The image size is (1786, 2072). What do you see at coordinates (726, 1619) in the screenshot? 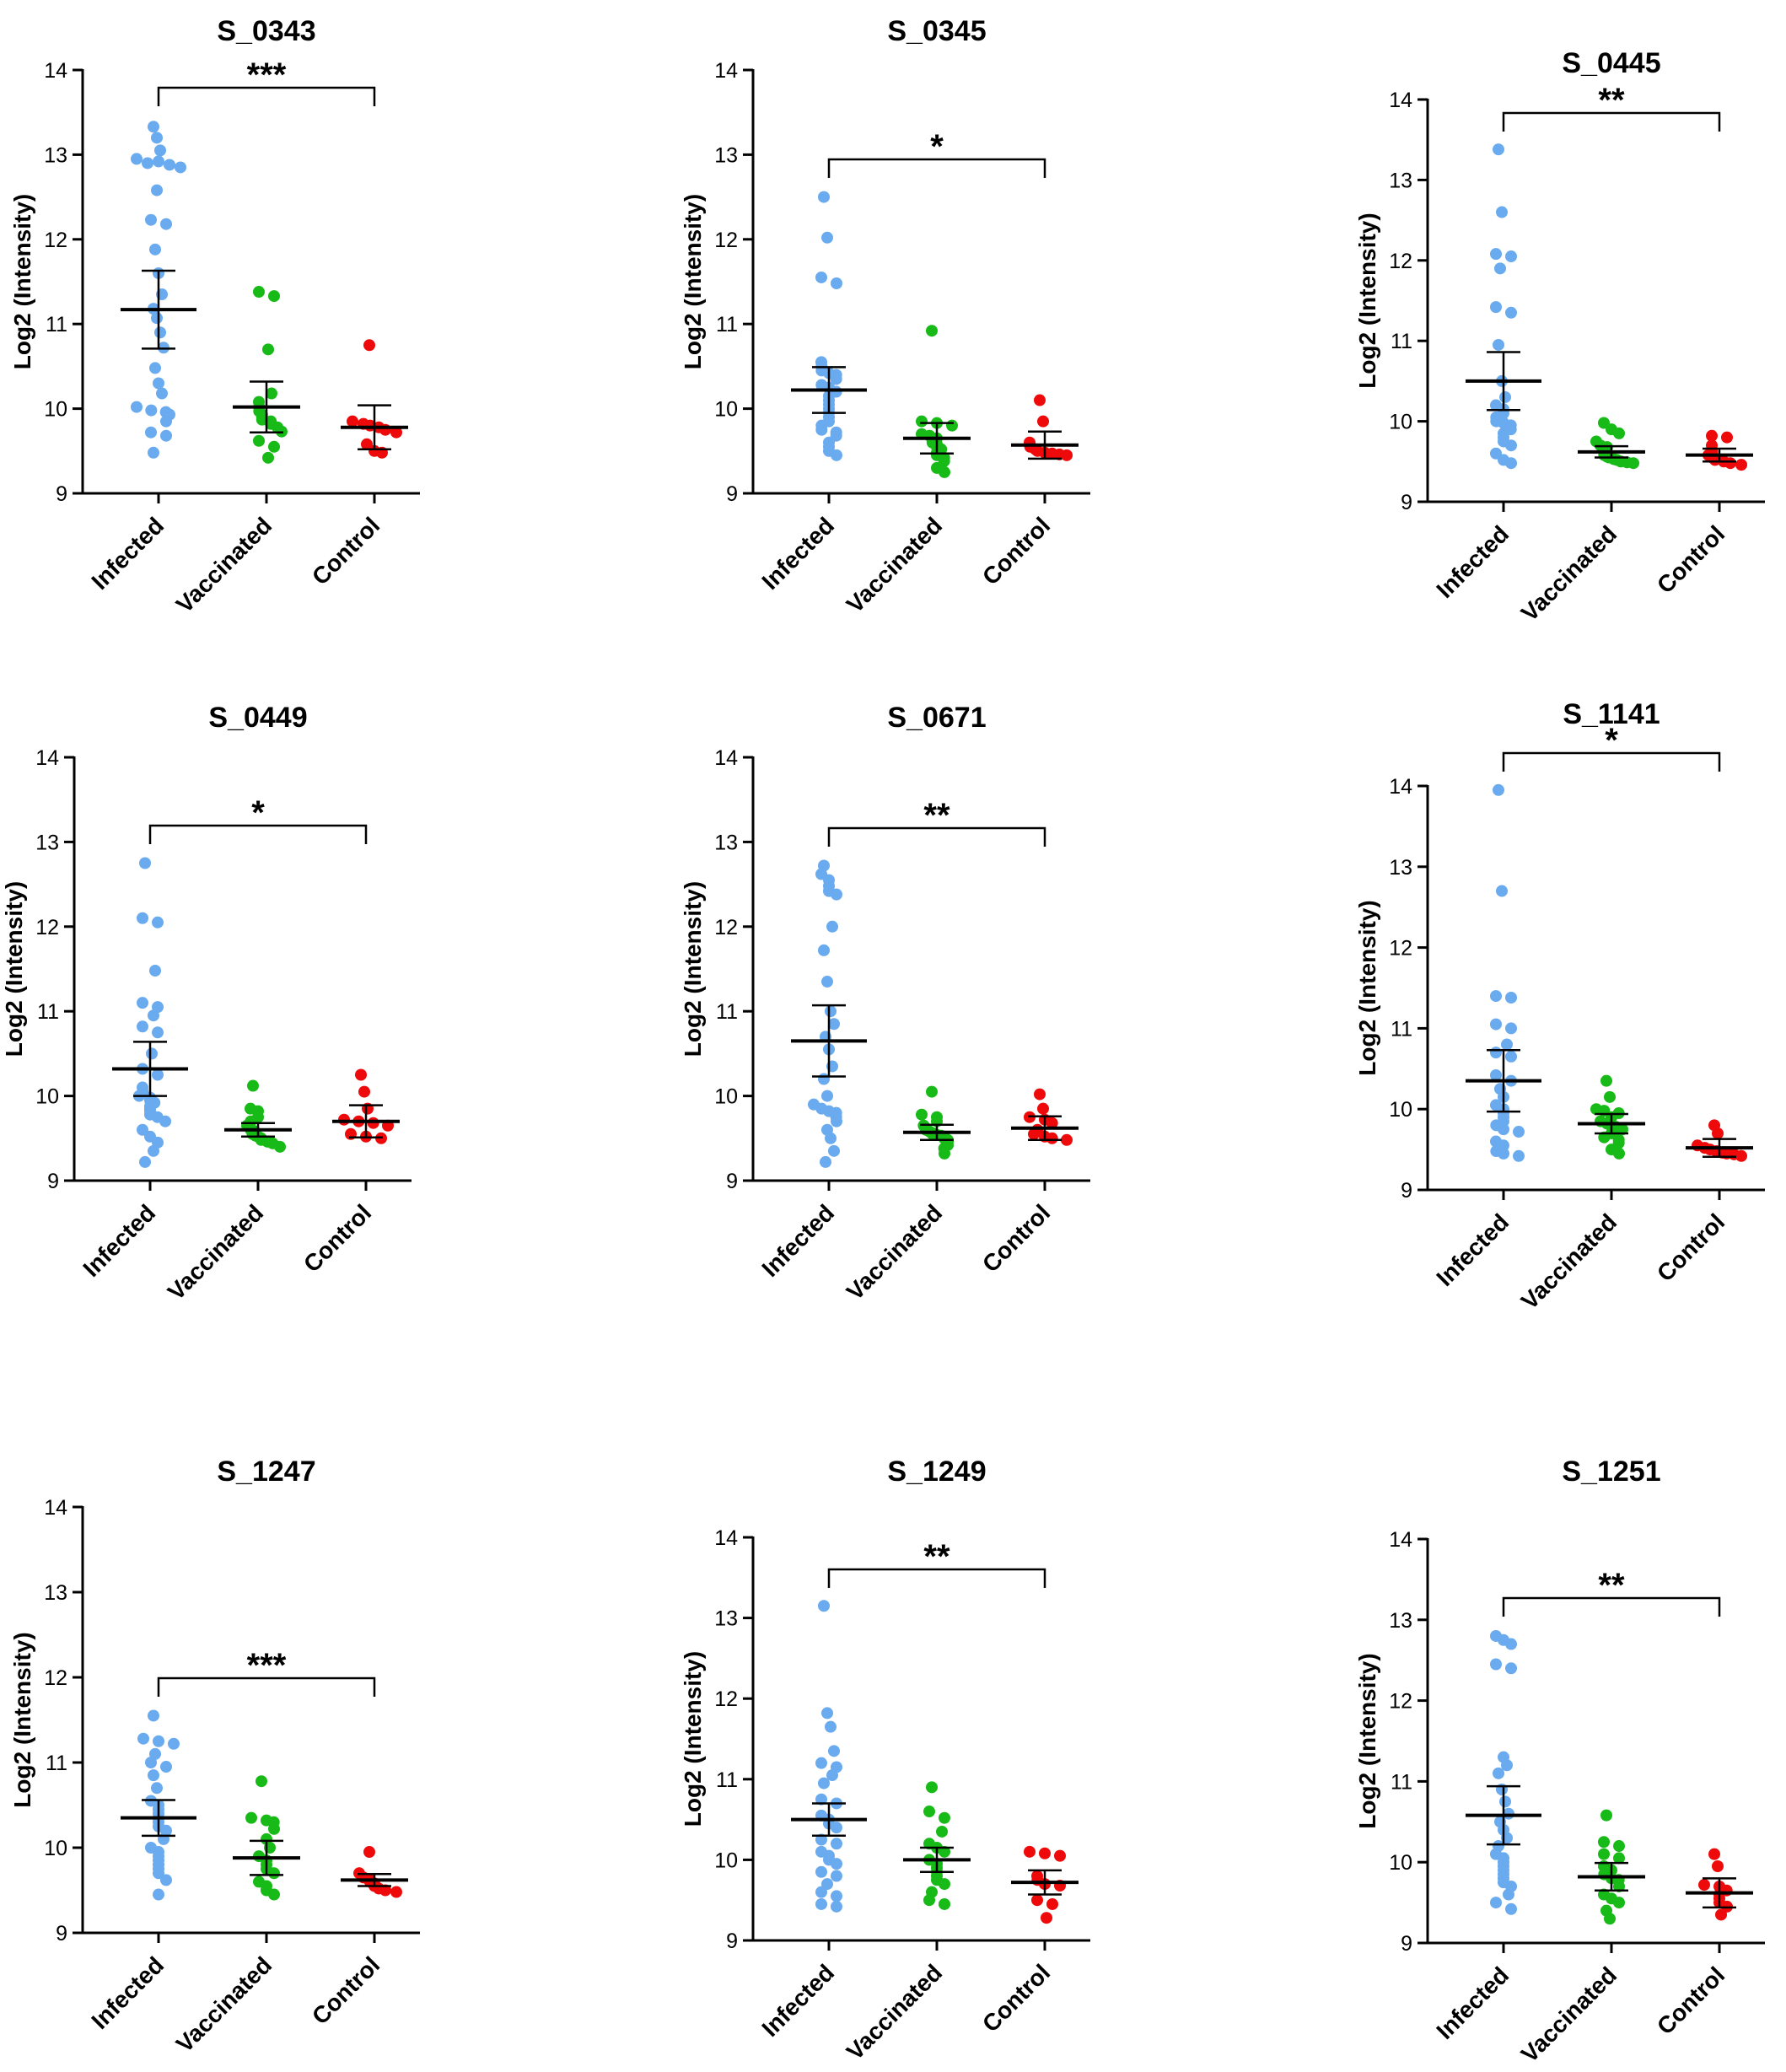
I see `y-tick-label: 13` at bounding box center [726, 1619].